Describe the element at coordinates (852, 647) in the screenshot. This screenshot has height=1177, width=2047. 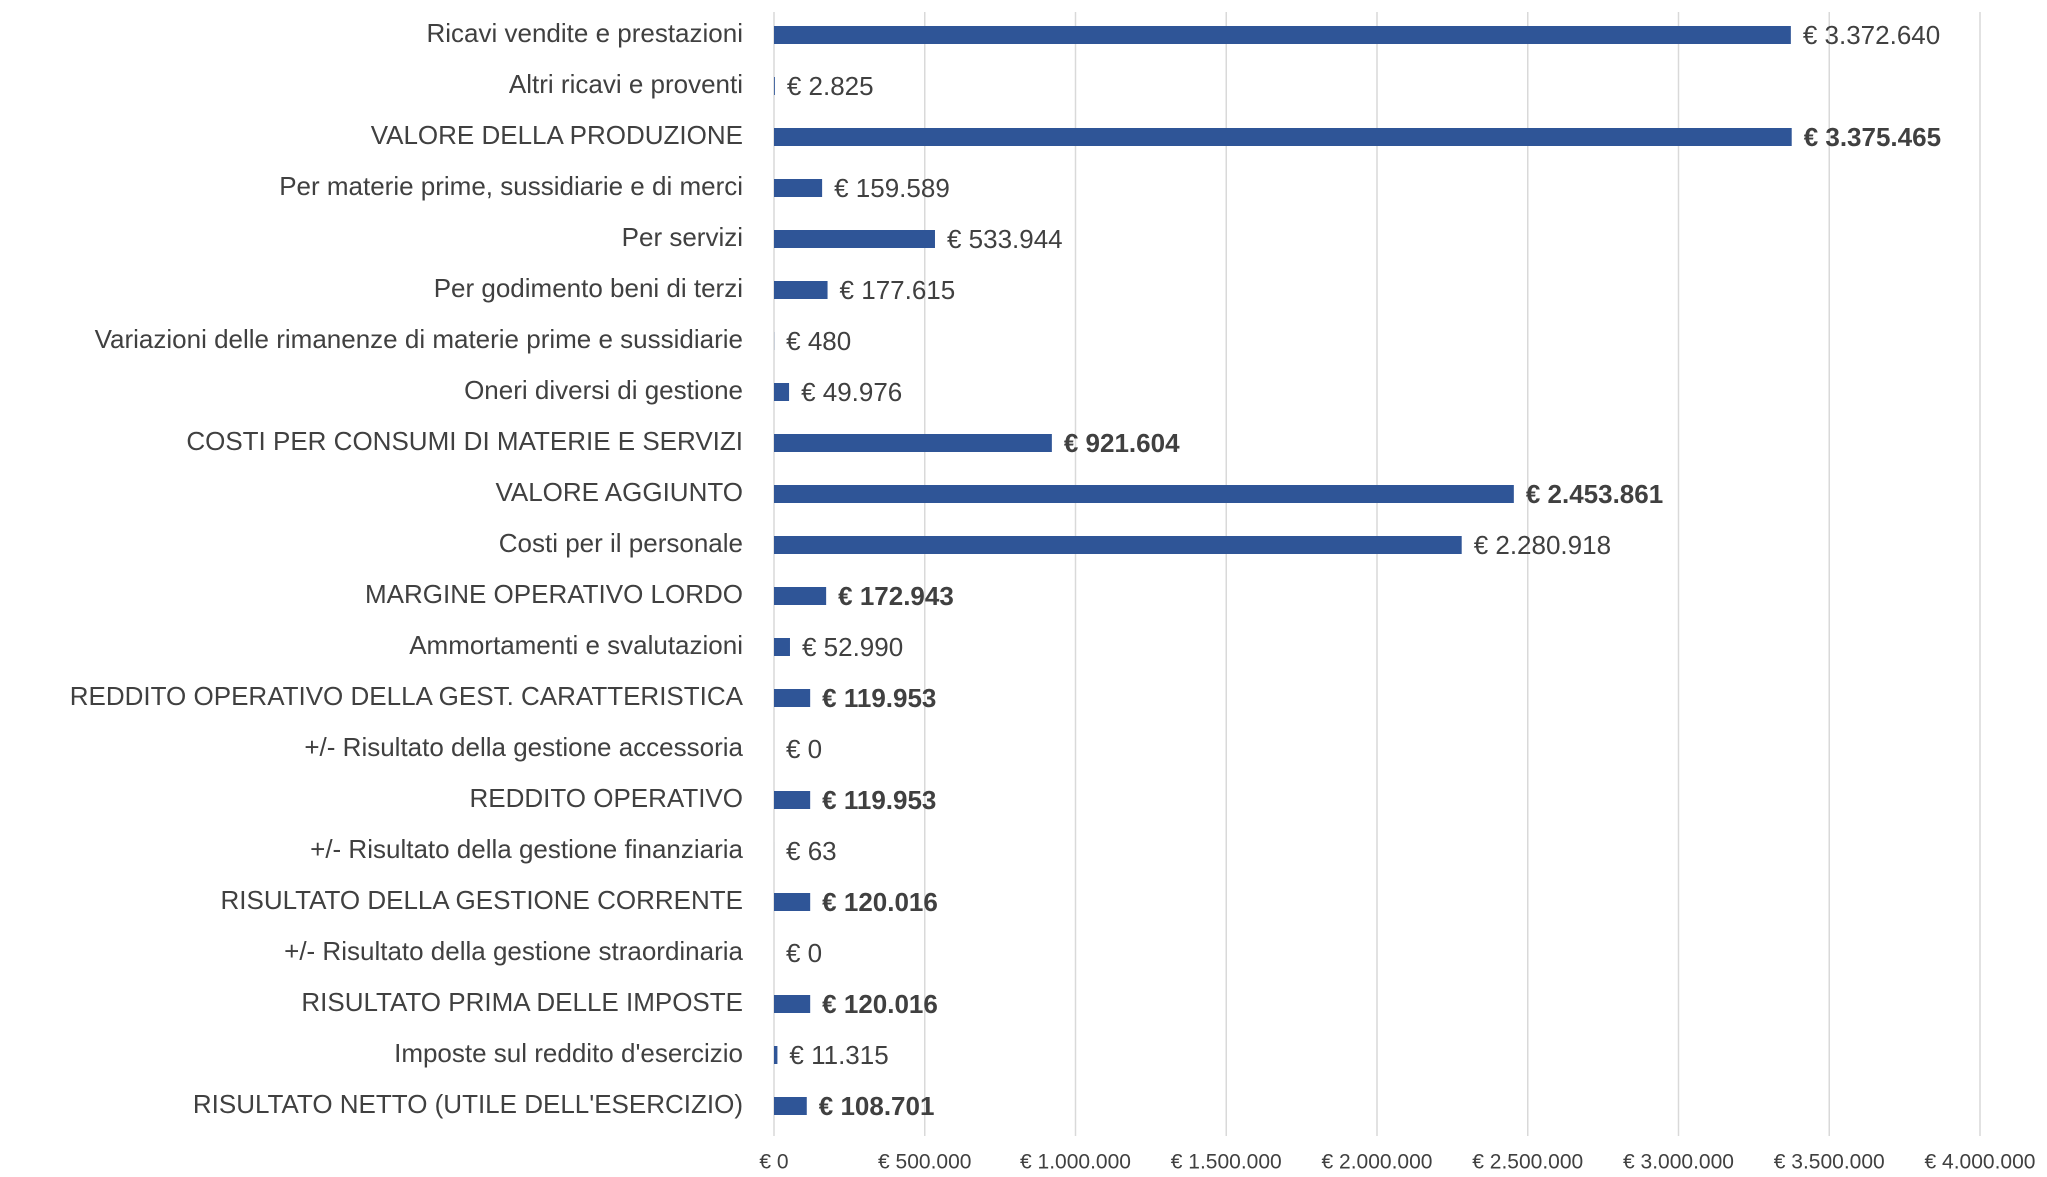
I see `value-label: € 52.990` at that location.